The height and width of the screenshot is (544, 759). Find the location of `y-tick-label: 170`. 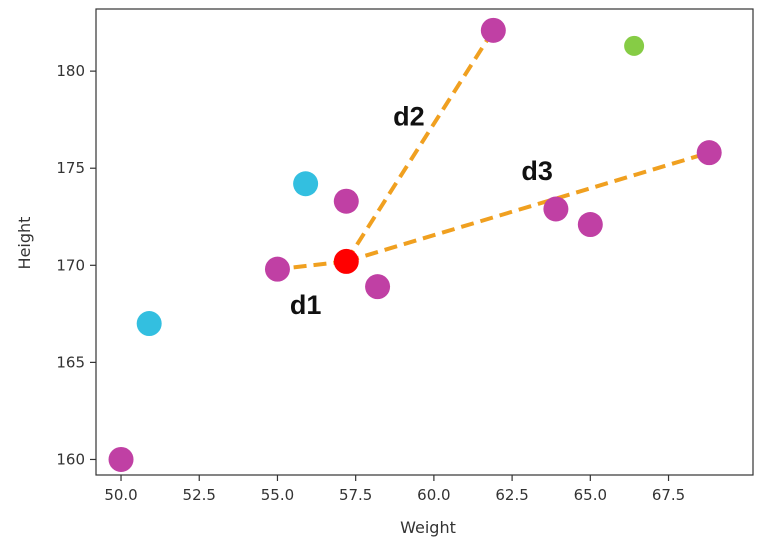

y-tick-label: 170 is located at coordinates (70, 265).